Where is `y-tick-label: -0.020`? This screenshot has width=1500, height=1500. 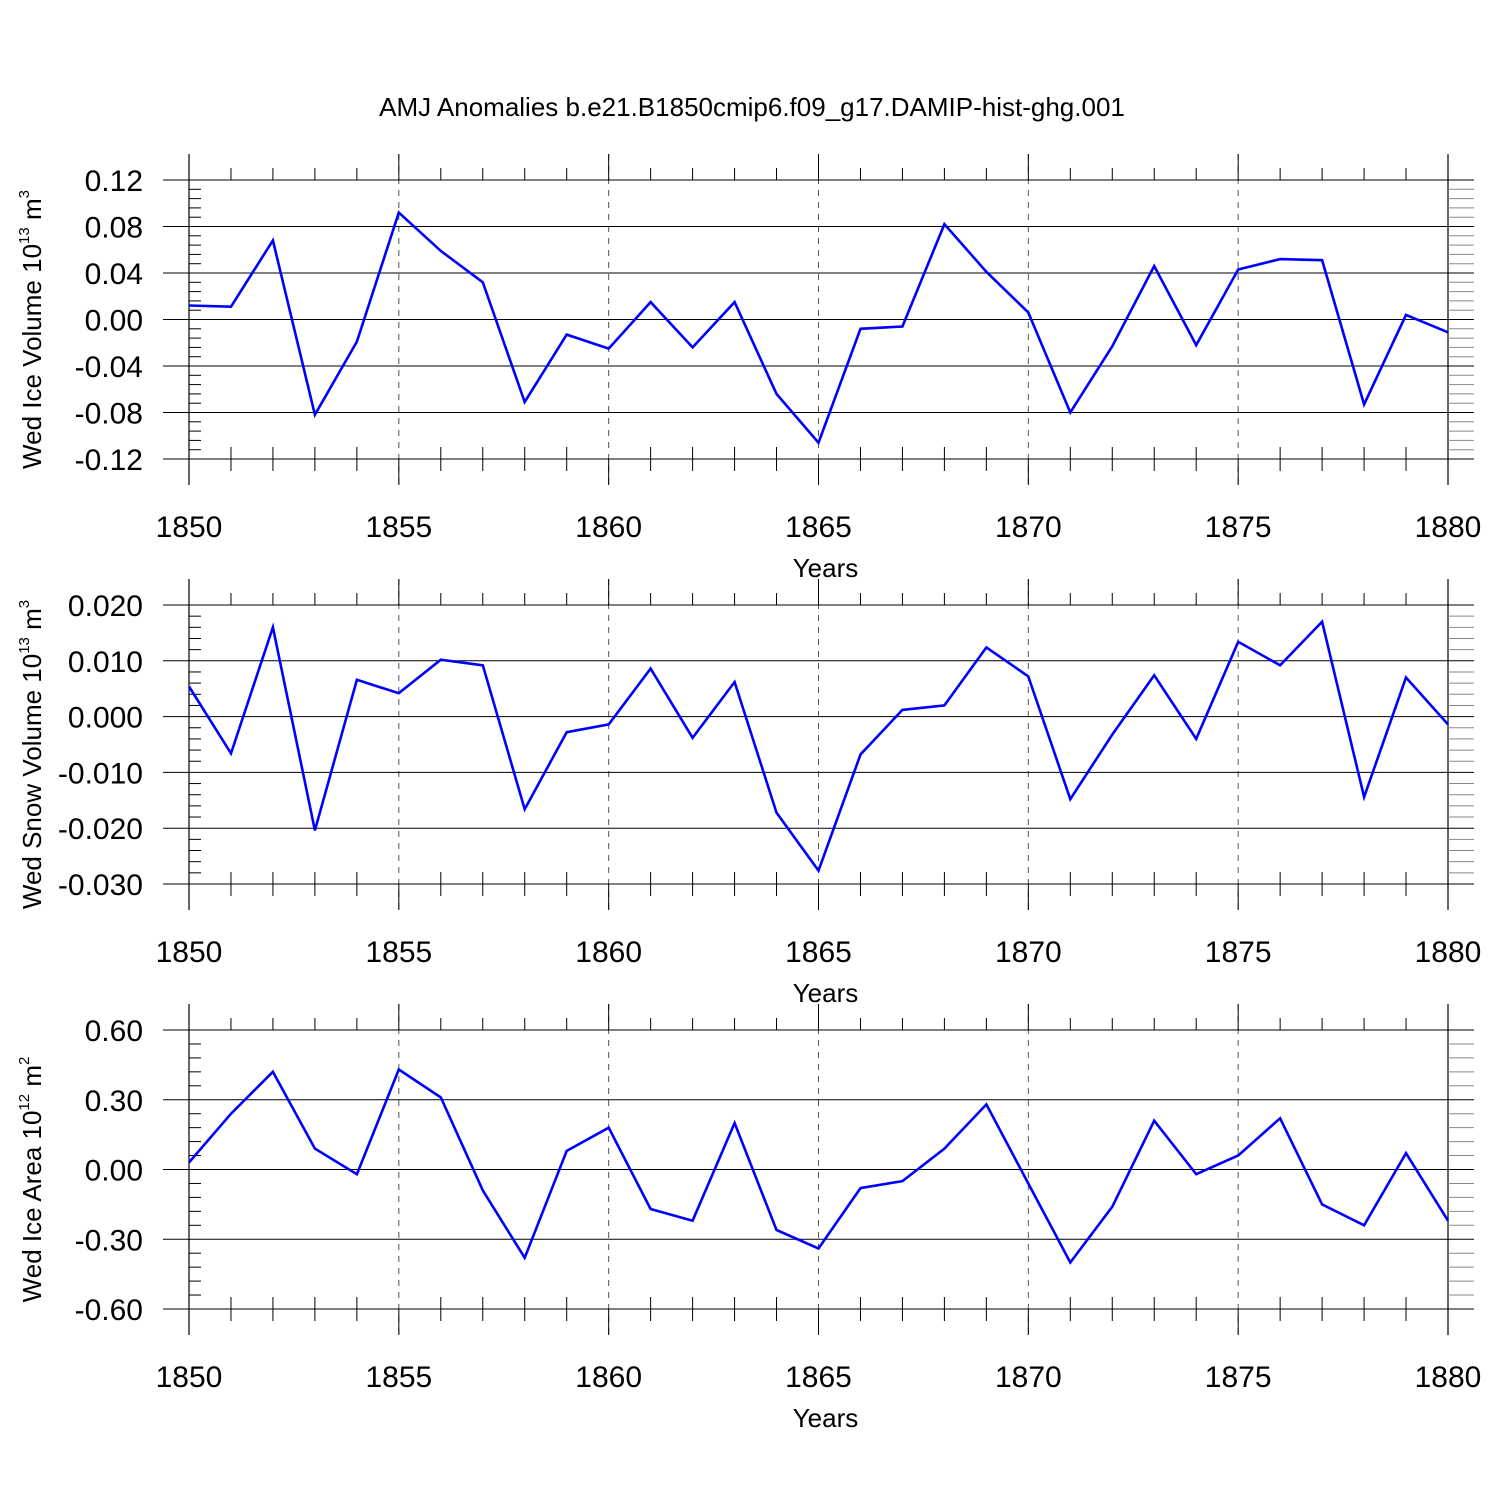
y-tick-label: -0.020 is located at coordinates (100, 829).